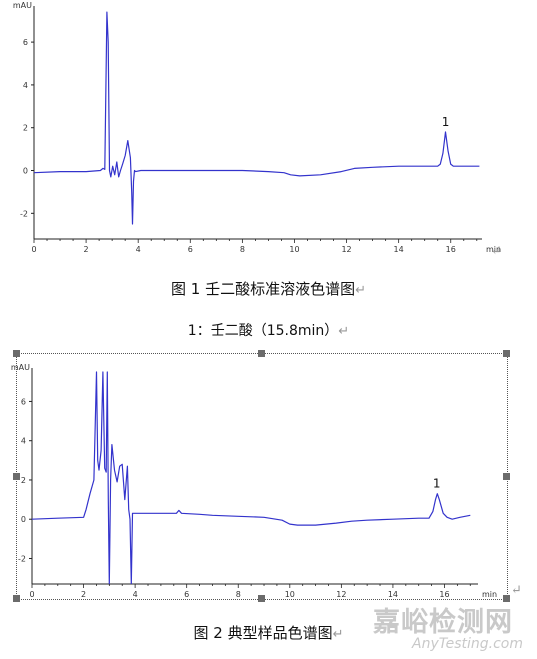 The image size is (537, 659). Describe the element at coordinates (263, 633) in the screenshot. I see `figure-2-caption-text: 图 2 典型样品色谱图` at that location.